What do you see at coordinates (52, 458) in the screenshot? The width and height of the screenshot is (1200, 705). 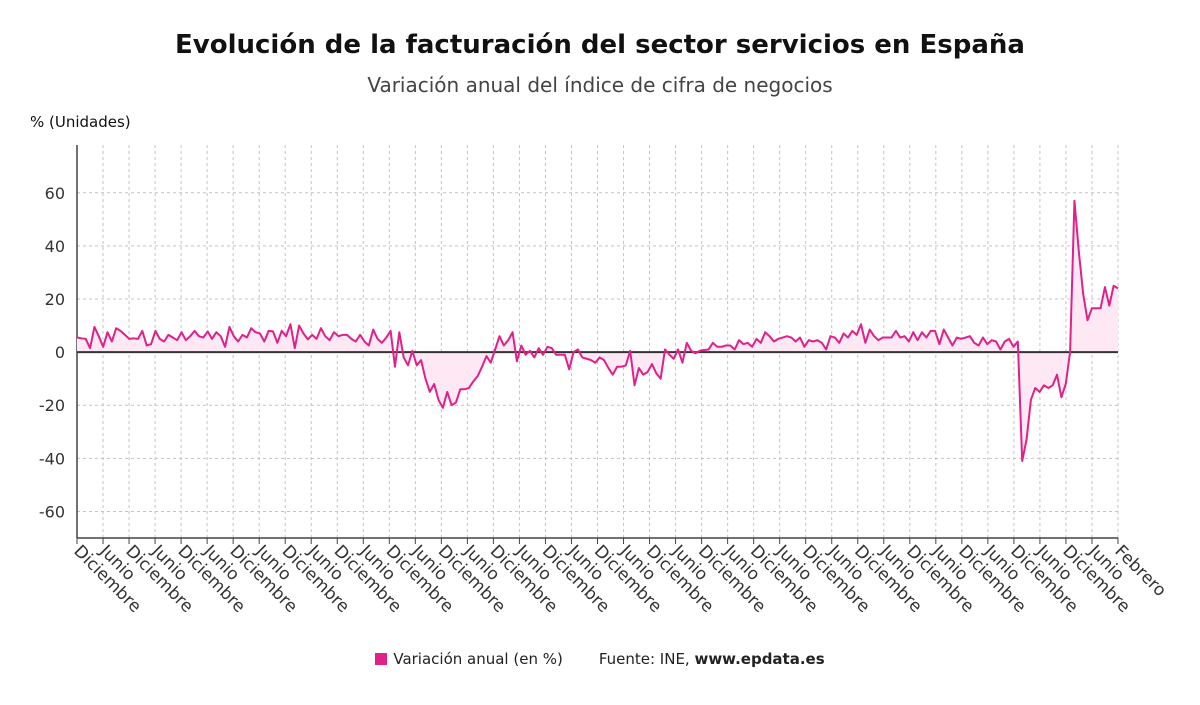 I see `y-tick-label: -40` at bounding box center [52, 458].